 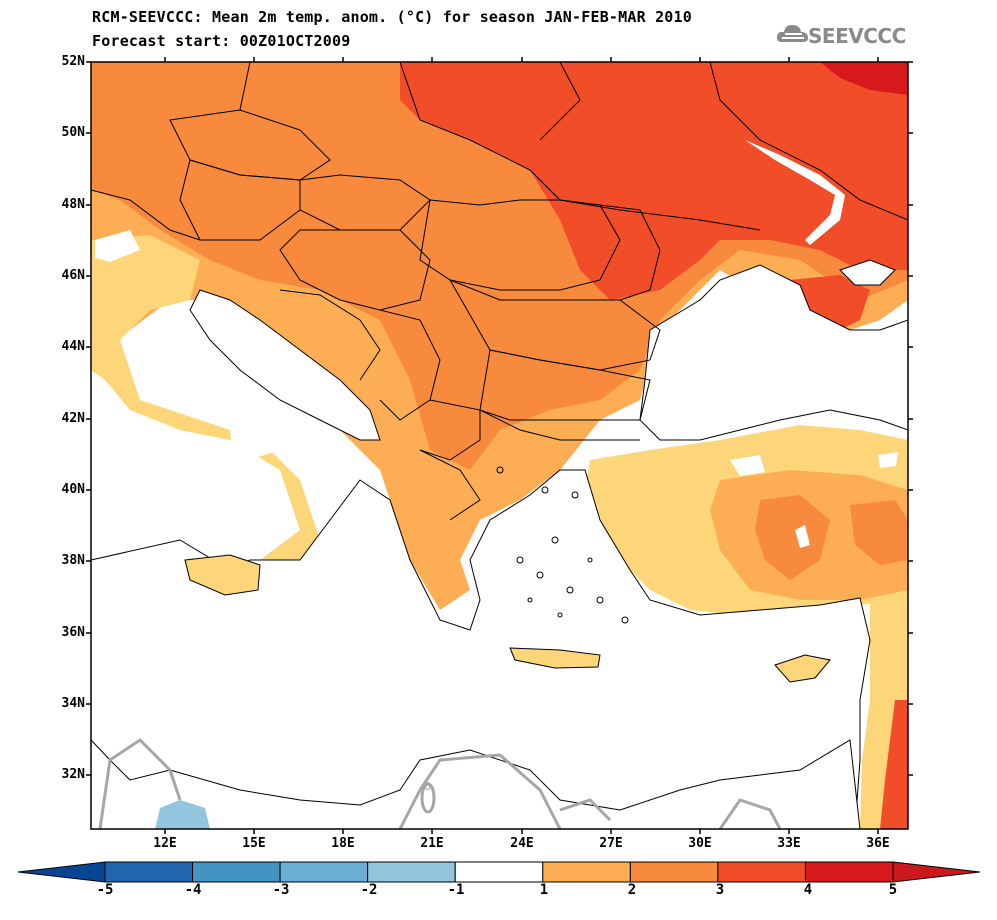 What do you see at coordinates (73, 275) in the screenshot?
I see `lat-label: 46N` at bounding box center [73, 275].